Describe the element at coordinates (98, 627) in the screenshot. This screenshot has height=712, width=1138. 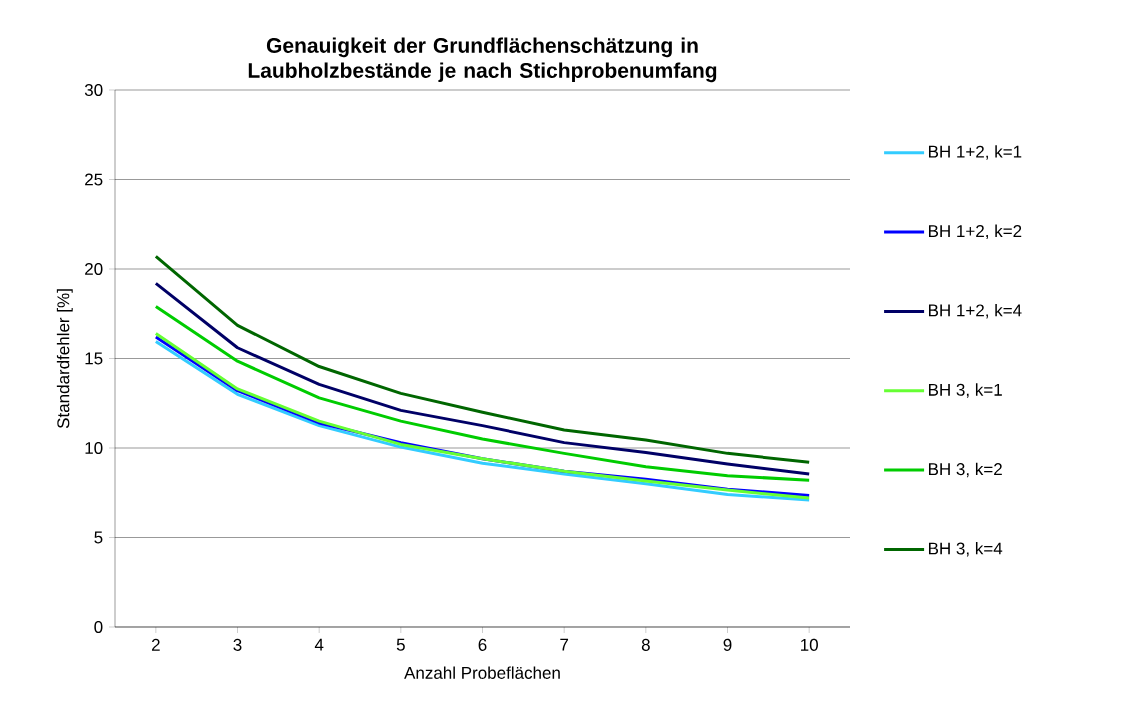
I see `y-tick-label: 0` at that location.